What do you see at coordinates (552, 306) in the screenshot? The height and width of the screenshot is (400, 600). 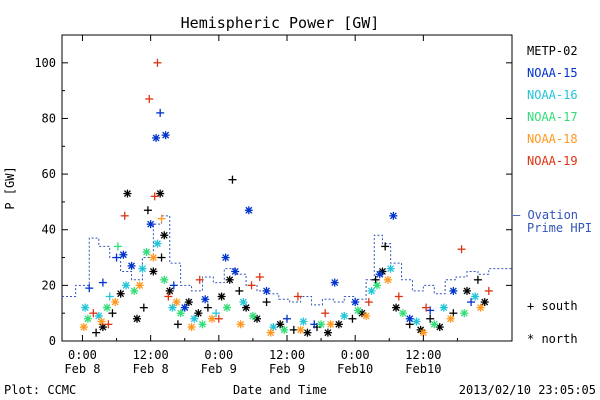 I see `marker-legend-south: + south` at bounding box center [552, 306].